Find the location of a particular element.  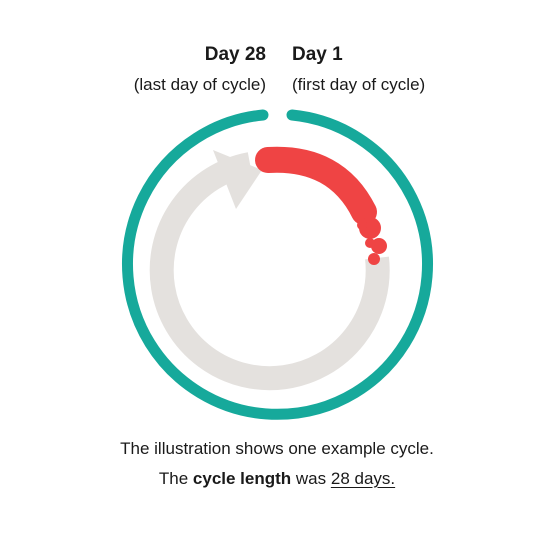

period-band is located at coordinates (316, 185).